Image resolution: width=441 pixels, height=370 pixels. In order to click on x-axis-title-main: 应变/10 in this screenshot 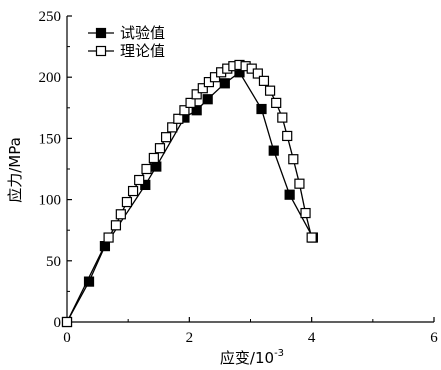, I will do `click(247, 358)`.